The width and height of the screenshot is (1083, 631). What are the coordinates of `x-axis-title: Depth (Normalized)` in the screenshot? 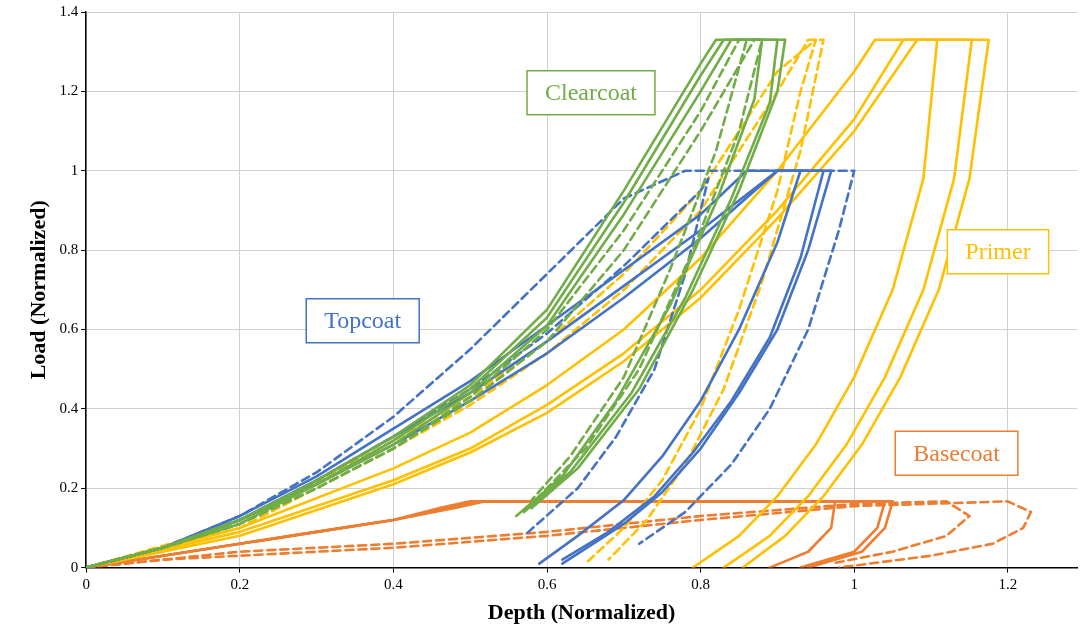 It's located at (581, 612).